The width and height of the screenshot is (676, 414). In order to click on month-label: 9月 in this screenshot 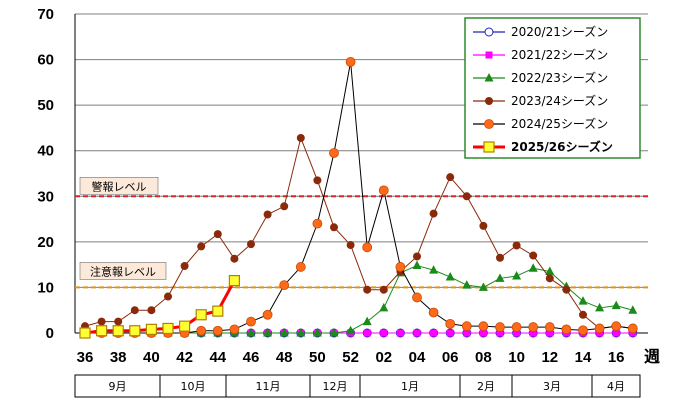, I will do `click(118, 386)`.